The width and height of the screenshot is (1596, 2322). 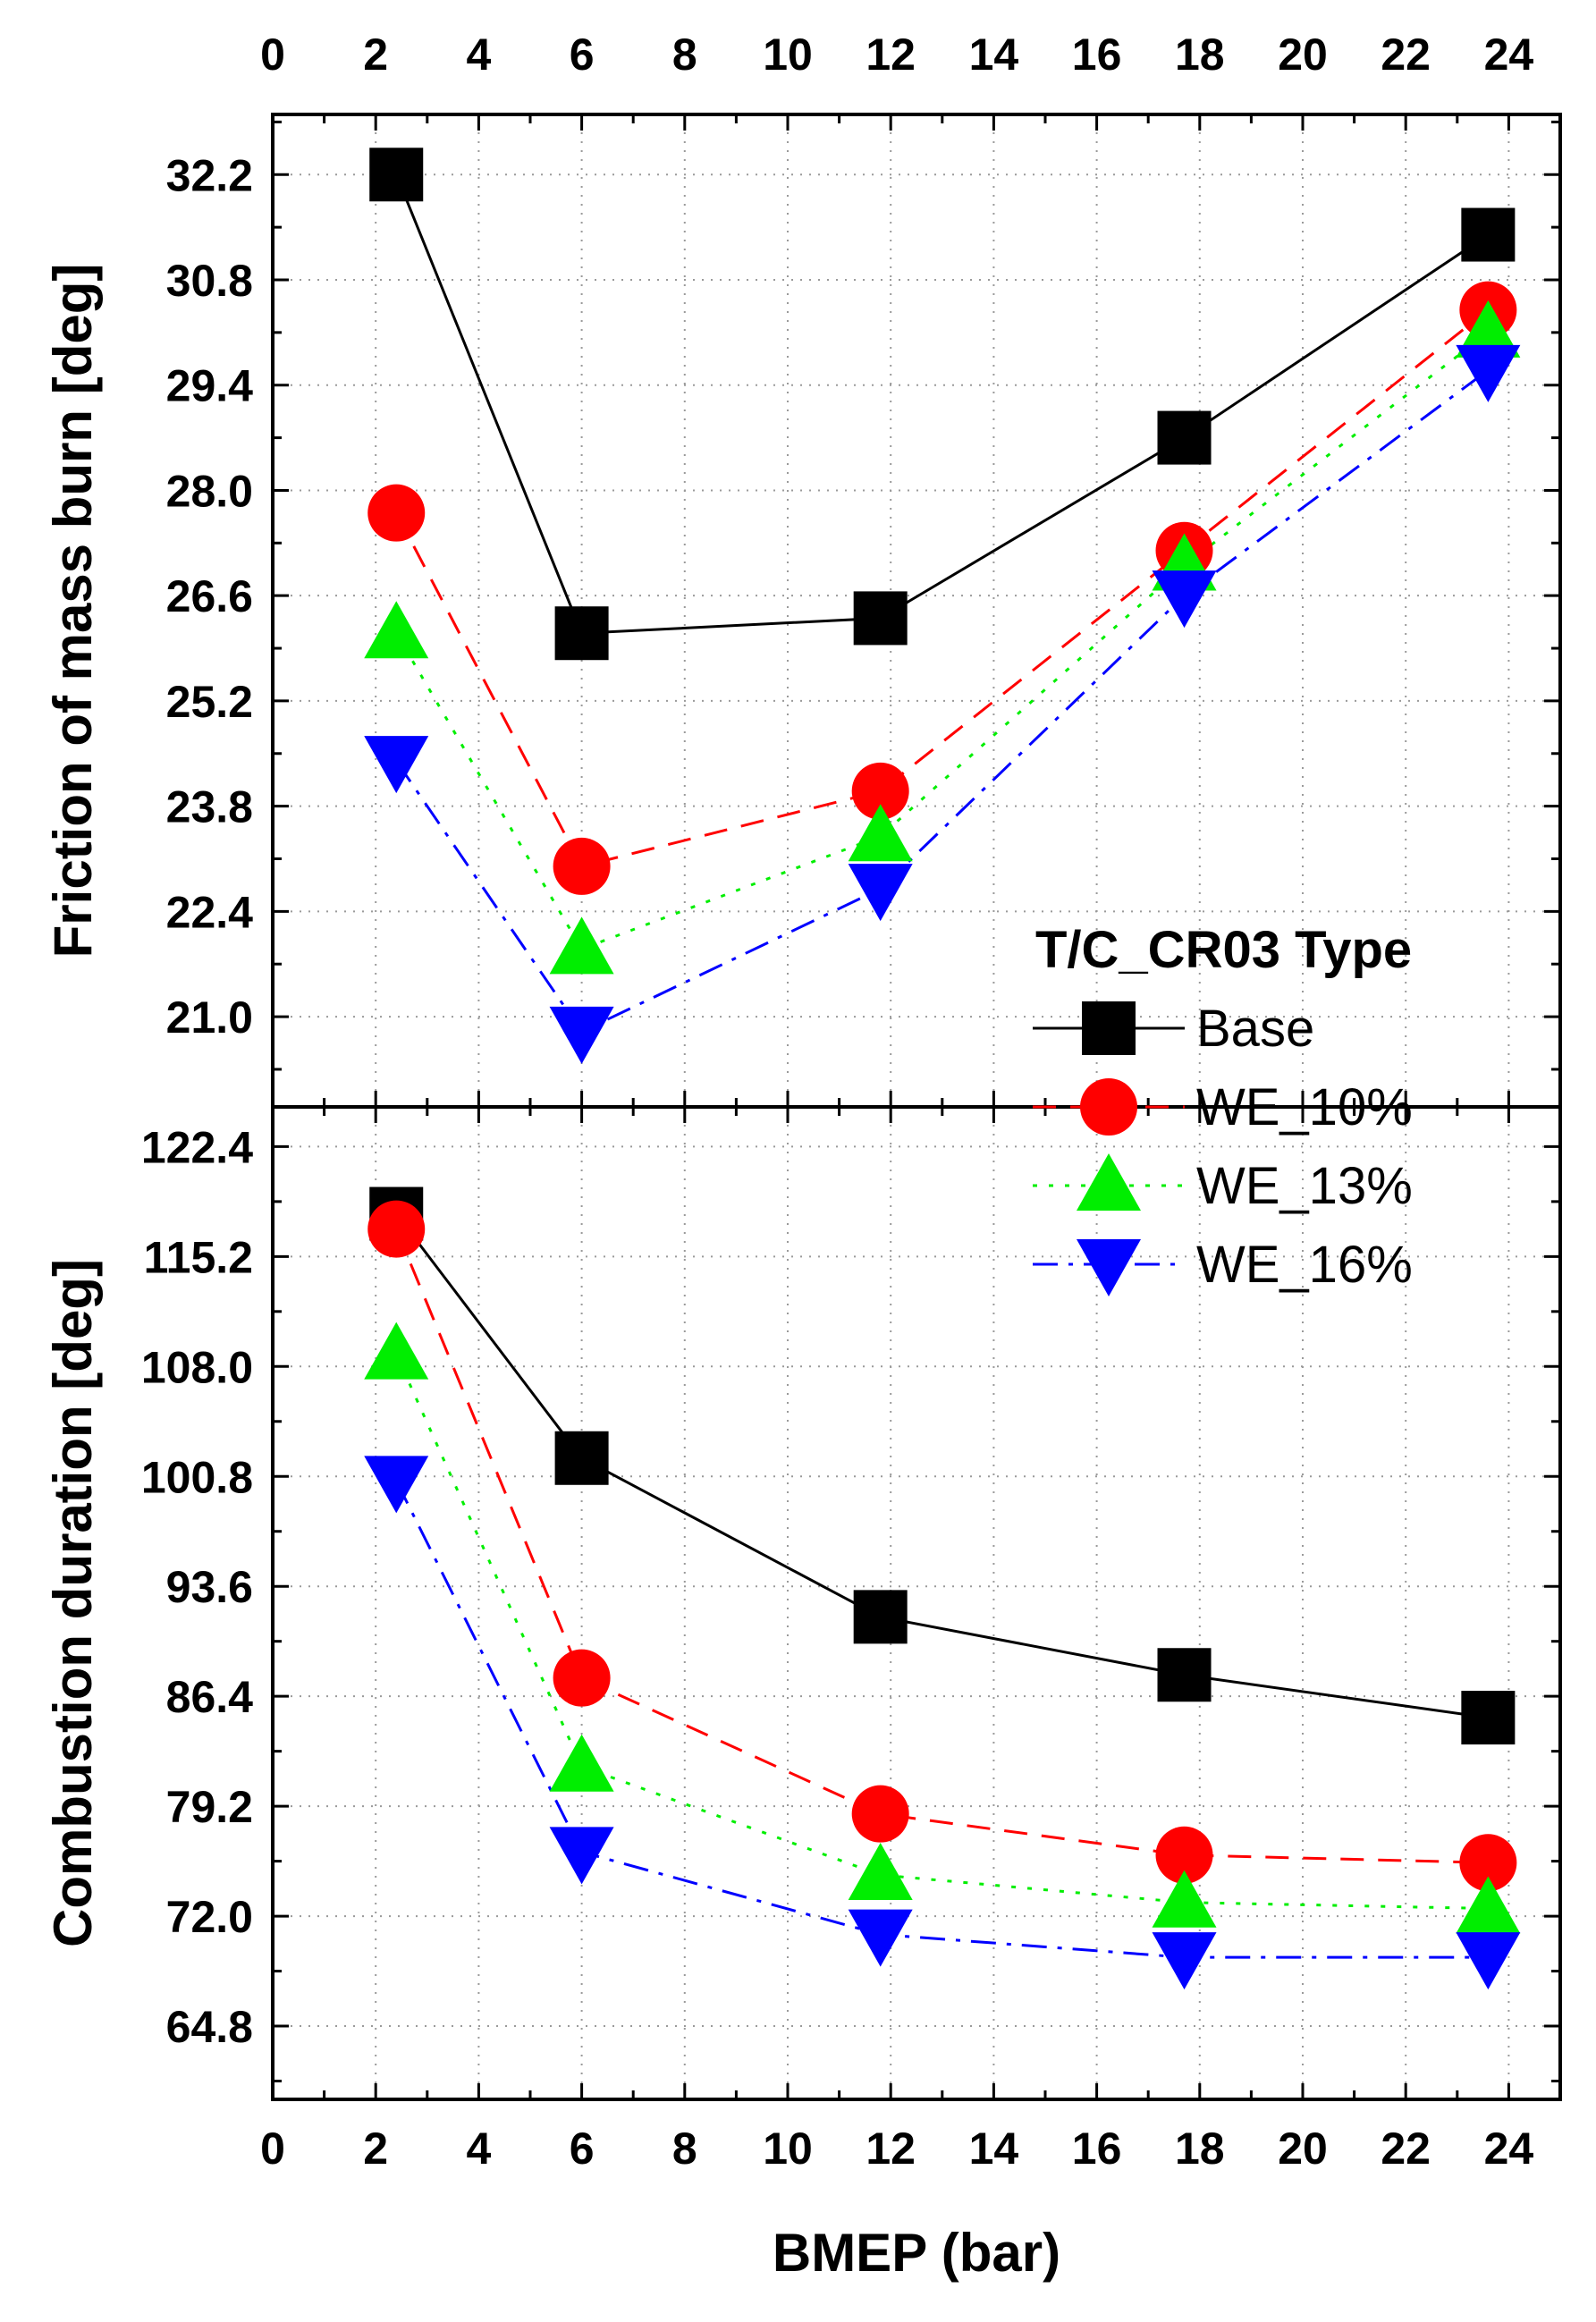 What do you see at coordinates (994, 2149) in the screenshot?
I see `x-tick-label-bottom: 14` at bounding box center [994, 2149].